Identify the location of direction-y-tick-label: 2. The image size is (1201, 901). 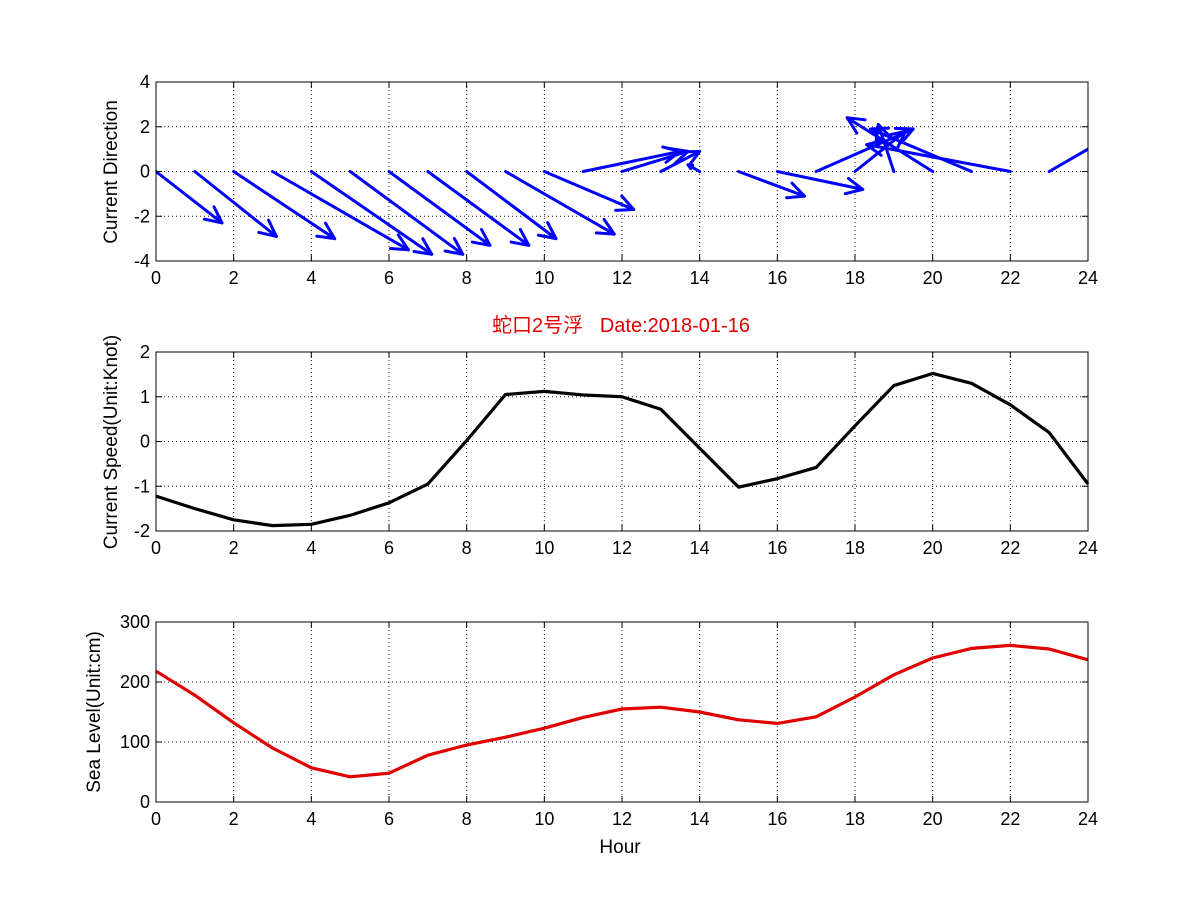
(145, 127).